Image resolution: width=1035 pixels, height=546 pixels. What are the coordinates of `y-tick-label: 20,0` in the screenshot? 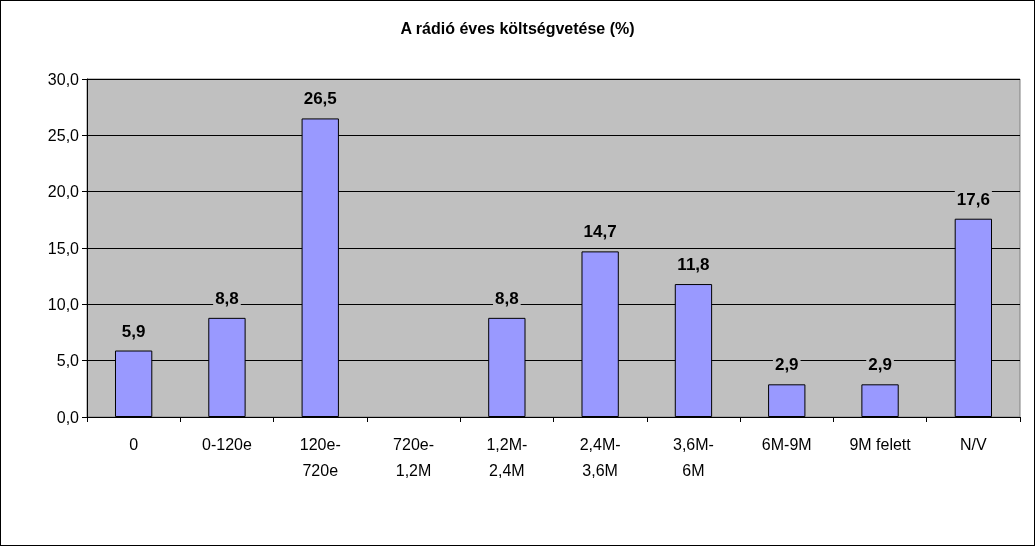 It's located at (63, 192).